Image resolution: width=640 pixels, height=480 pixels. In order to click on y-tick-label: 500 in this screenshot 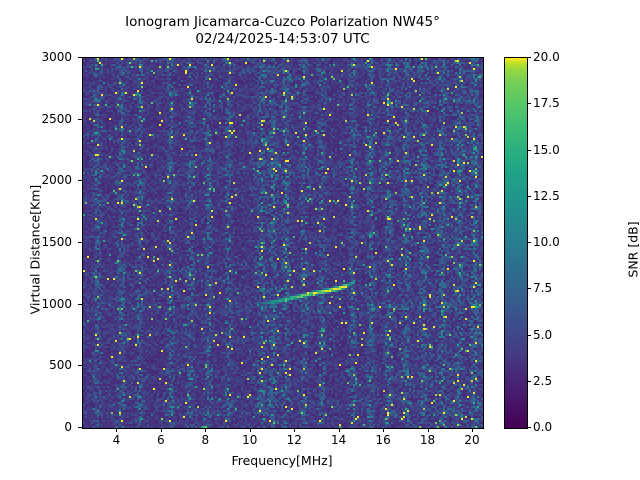, I will do `click(60, 365)`.